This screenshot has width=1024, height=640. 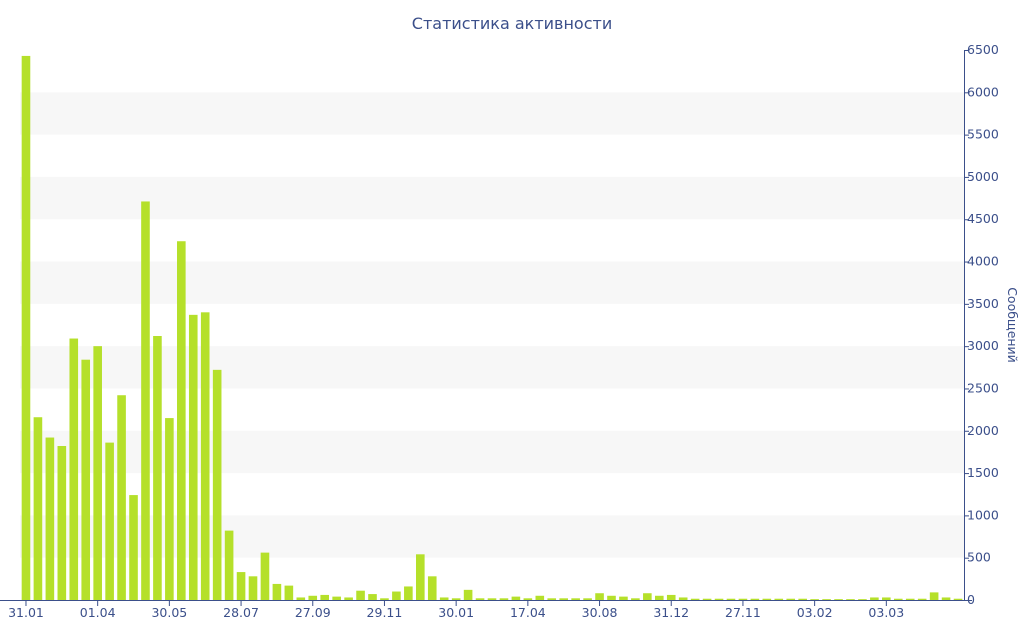 I want to click on y-tick-label: 6500, so click(x=983, y=49).